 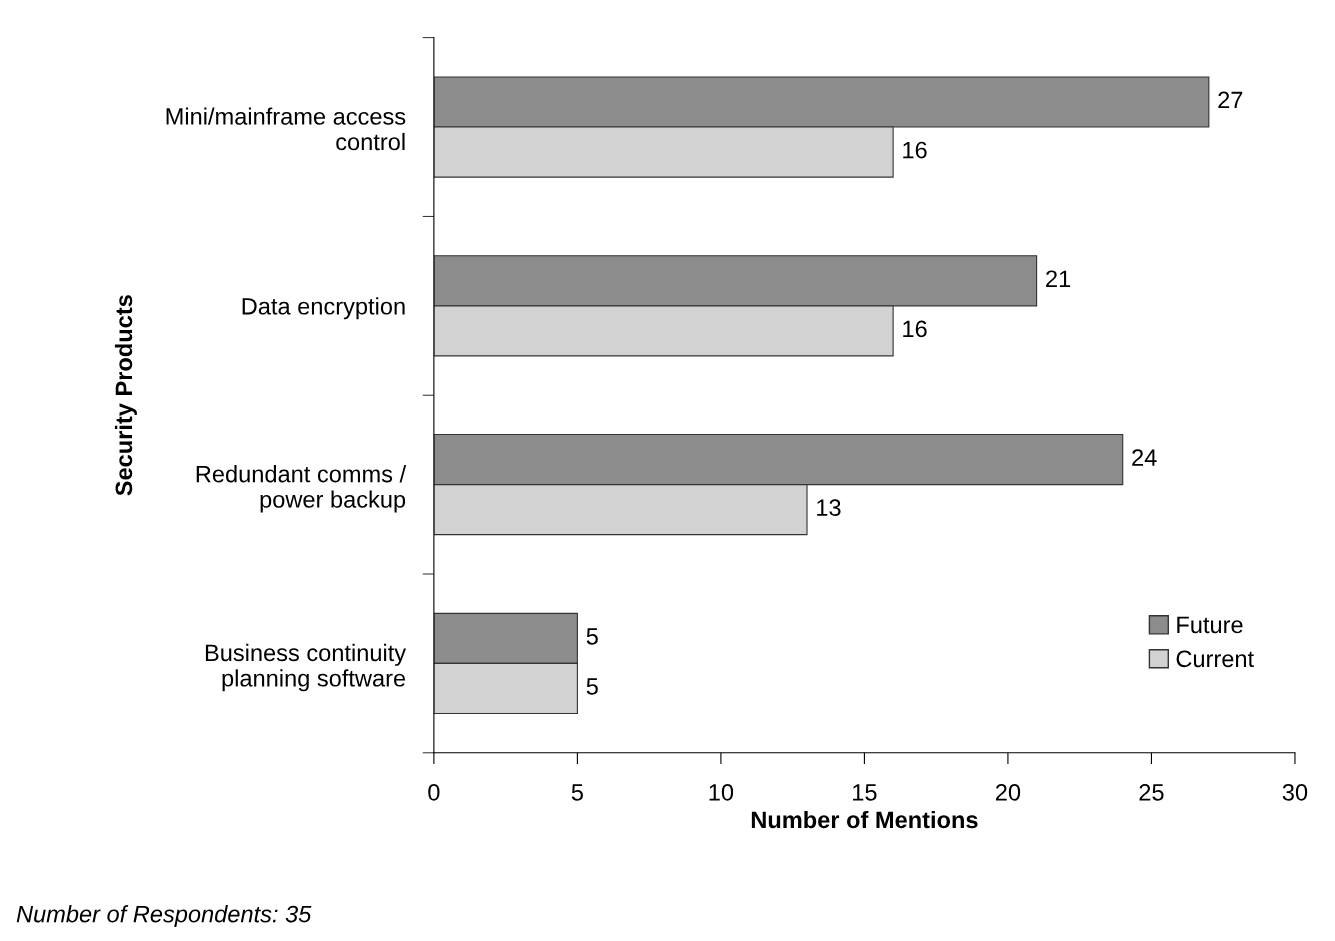 I want to click on y-tick-label: Mini/mainframe access control, so click(x=286, y=129).